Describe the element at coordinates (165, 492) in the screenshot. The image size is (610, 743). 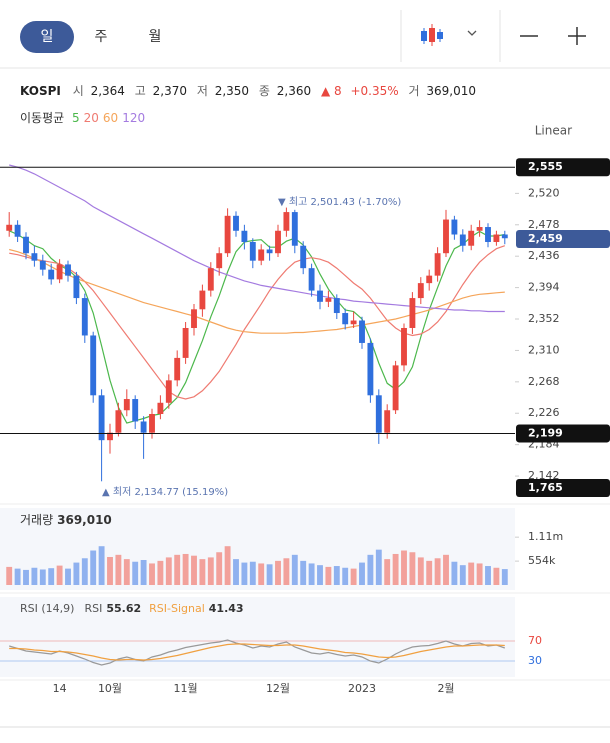
I see `low-annotation: ▲ 최저 2,134.77 (15.19%)` at that location.